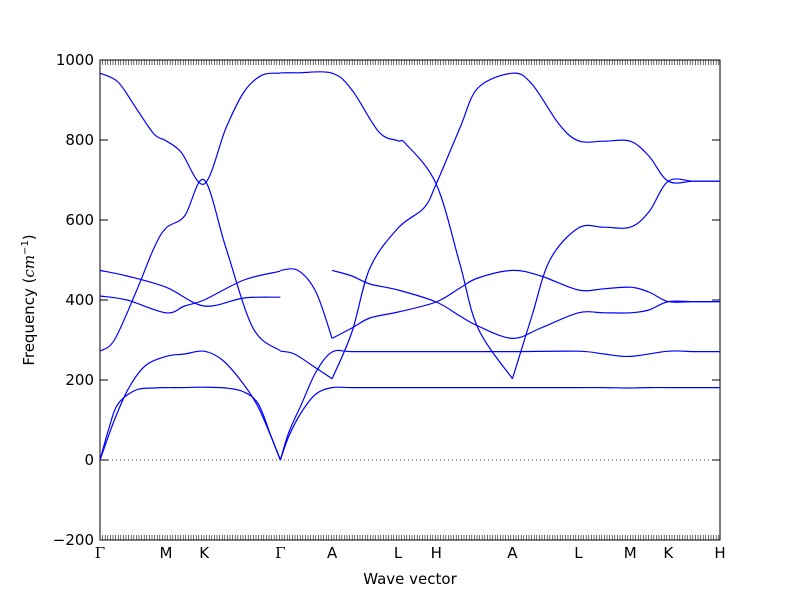 This screenshot has height=600, width=800. I want to click on y-tick-label: 800, so click(79, 140).